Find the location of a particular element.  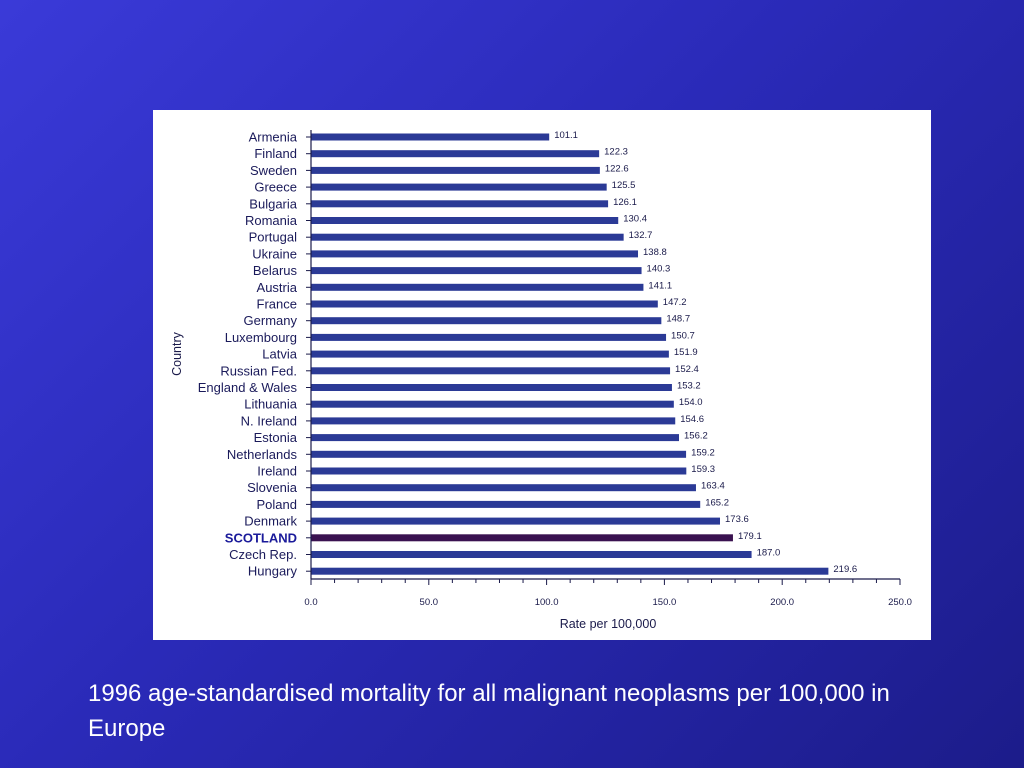

category-label: Sweden is located at coordinates (273, 170).